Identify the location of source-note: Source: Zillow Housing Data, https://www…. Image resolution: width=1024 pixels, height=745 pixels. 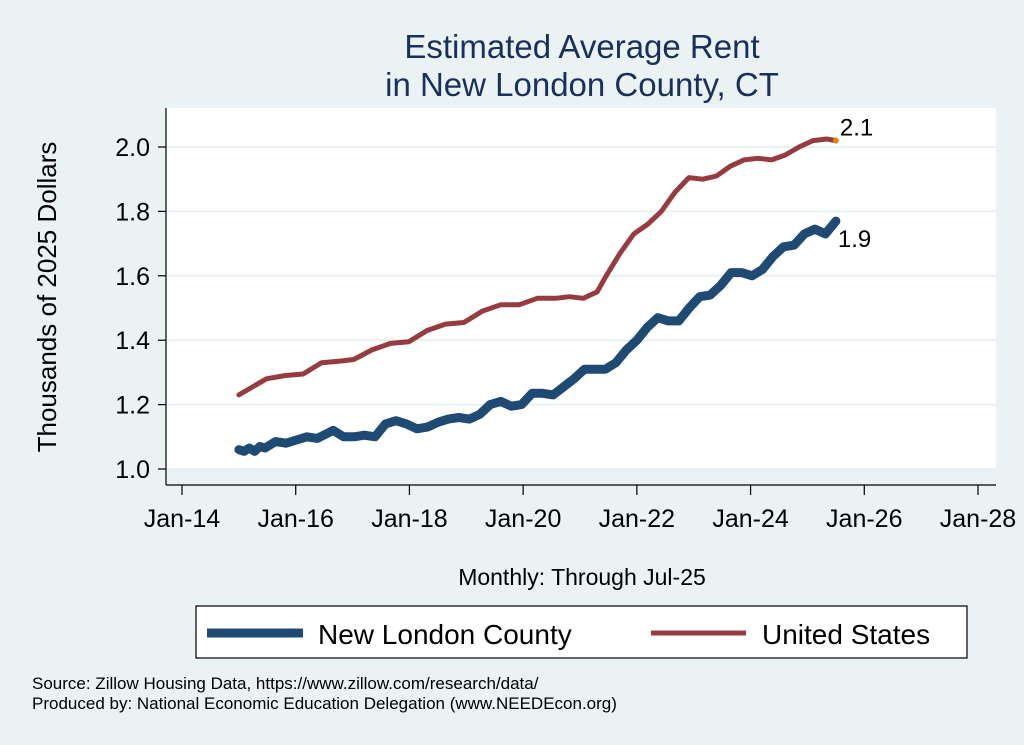
(285, 683).